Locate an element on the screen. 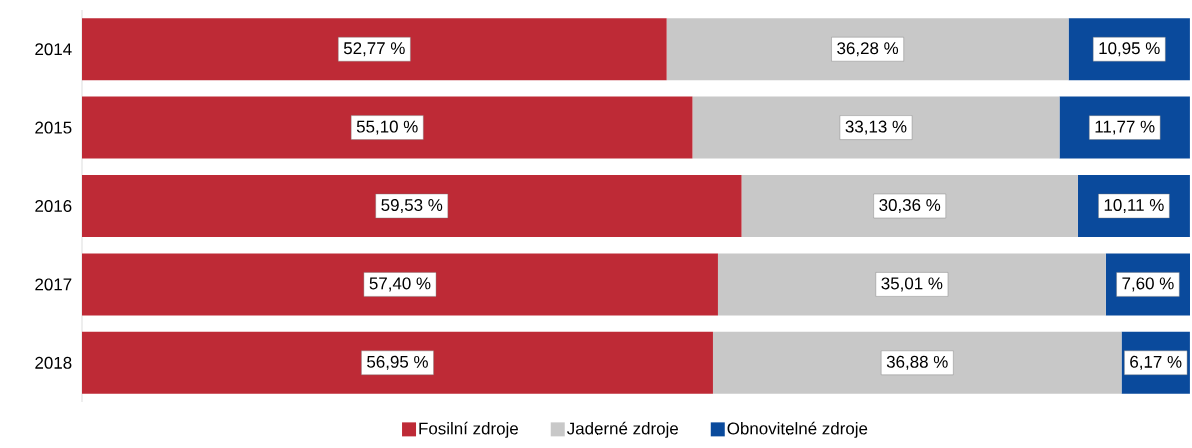 This screenshot has width=1192, height=448. data-label: 57,40 % is located at coordinates (400, 284).